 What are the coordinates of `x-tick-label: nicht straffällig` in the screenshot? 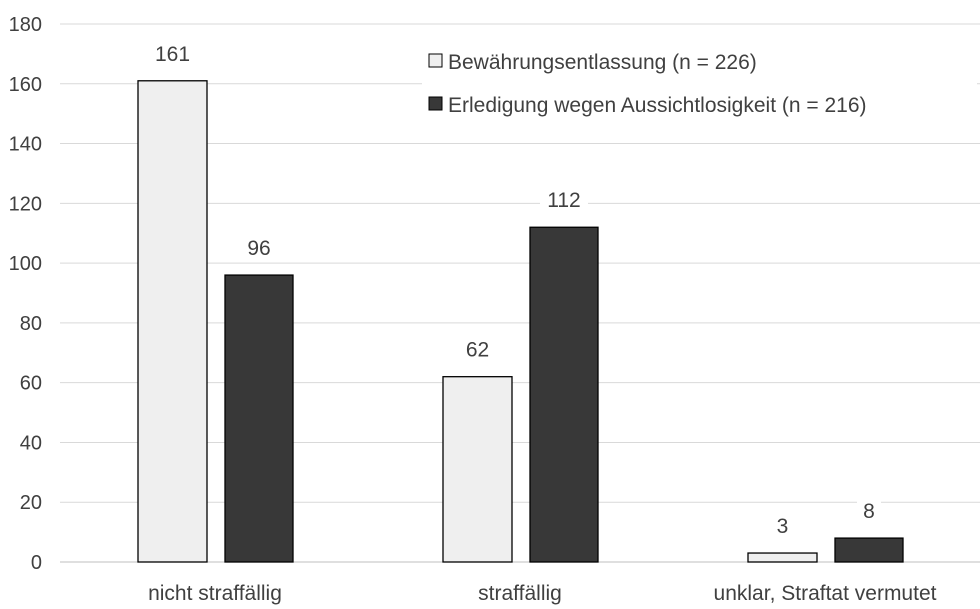 It's located at (215, 593).